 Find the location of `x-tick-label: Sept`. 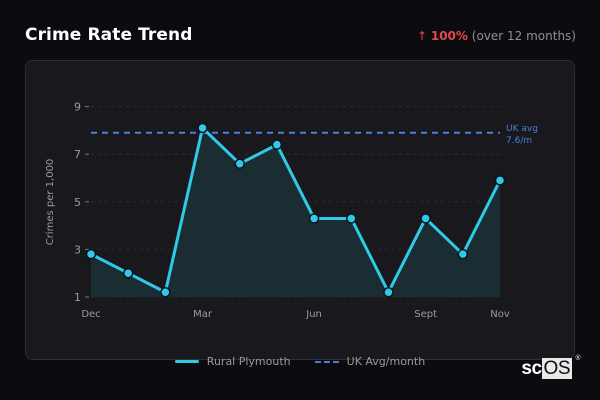

x-tick-label: Sept is located at coordinates (425, 314).